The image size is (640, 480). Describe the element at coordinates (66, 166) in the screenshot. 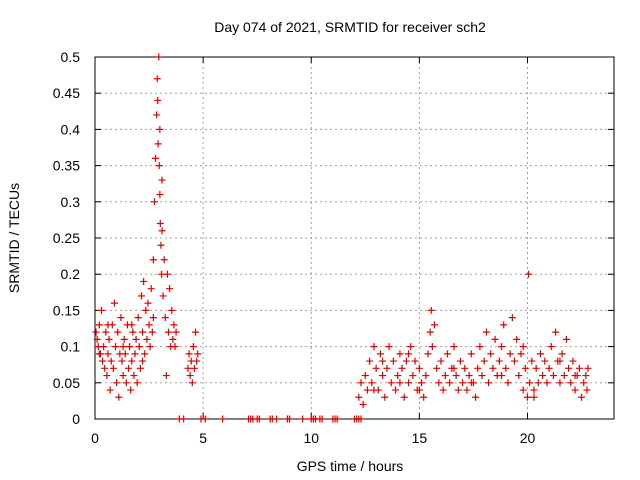

I see `y-tick-label: 0.35` at that location.